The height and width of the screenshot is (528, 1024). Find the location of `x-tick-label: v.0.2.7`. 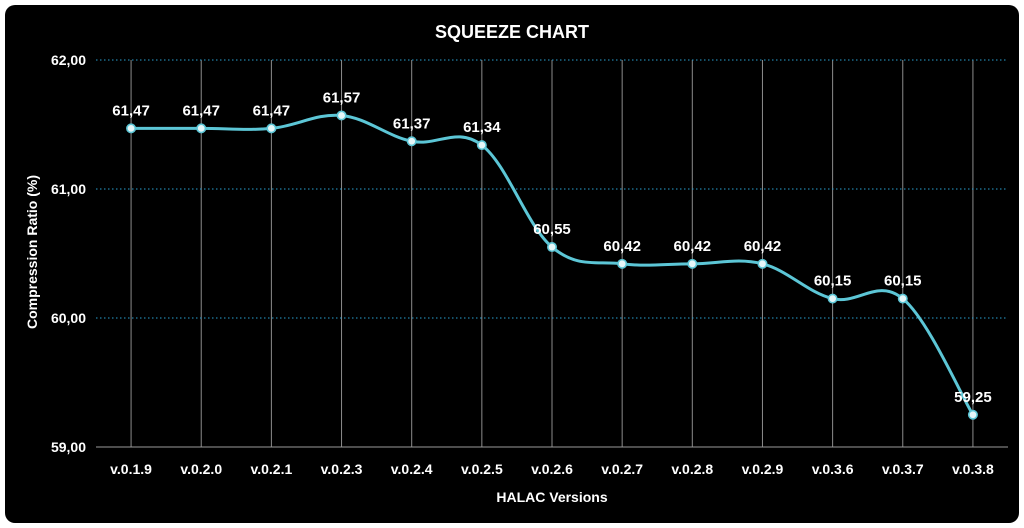

x-tick-label: v.0.2.7 is located at coordinates (622, 469).